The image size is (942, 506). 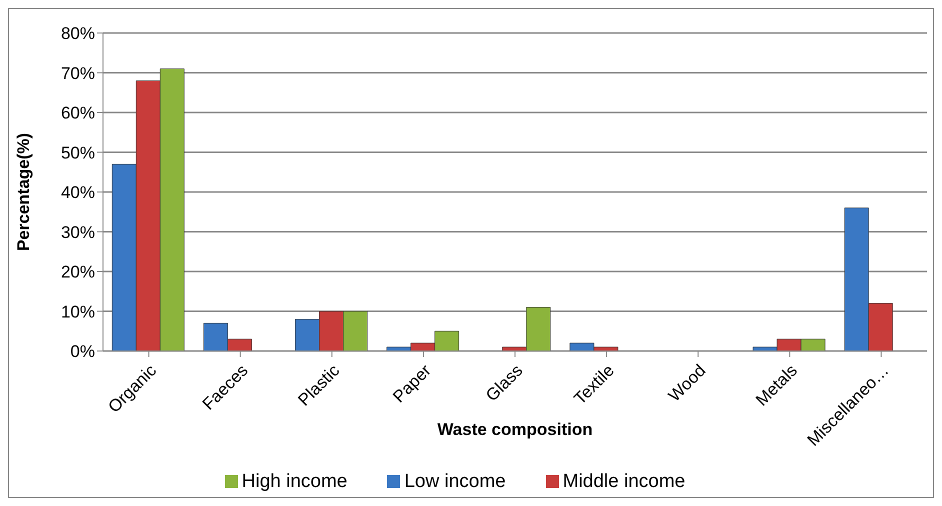 I want to click on y-tick-label: 50%, so click(x=77, y=152).